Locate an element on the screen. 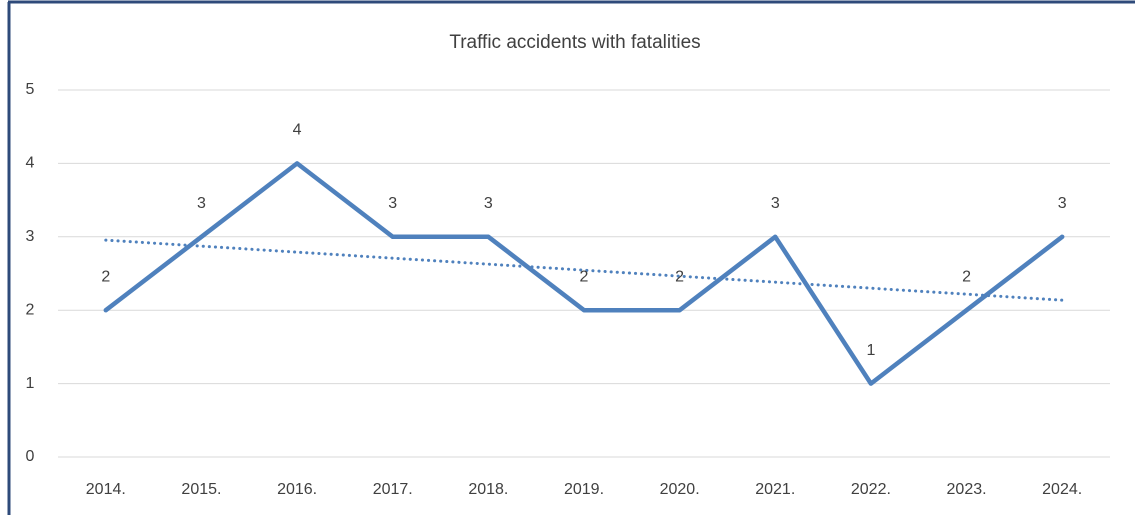 The width and height of the screenshot is (1135, 515). y-tick-label: 2 is located at coordinates (30, 309).